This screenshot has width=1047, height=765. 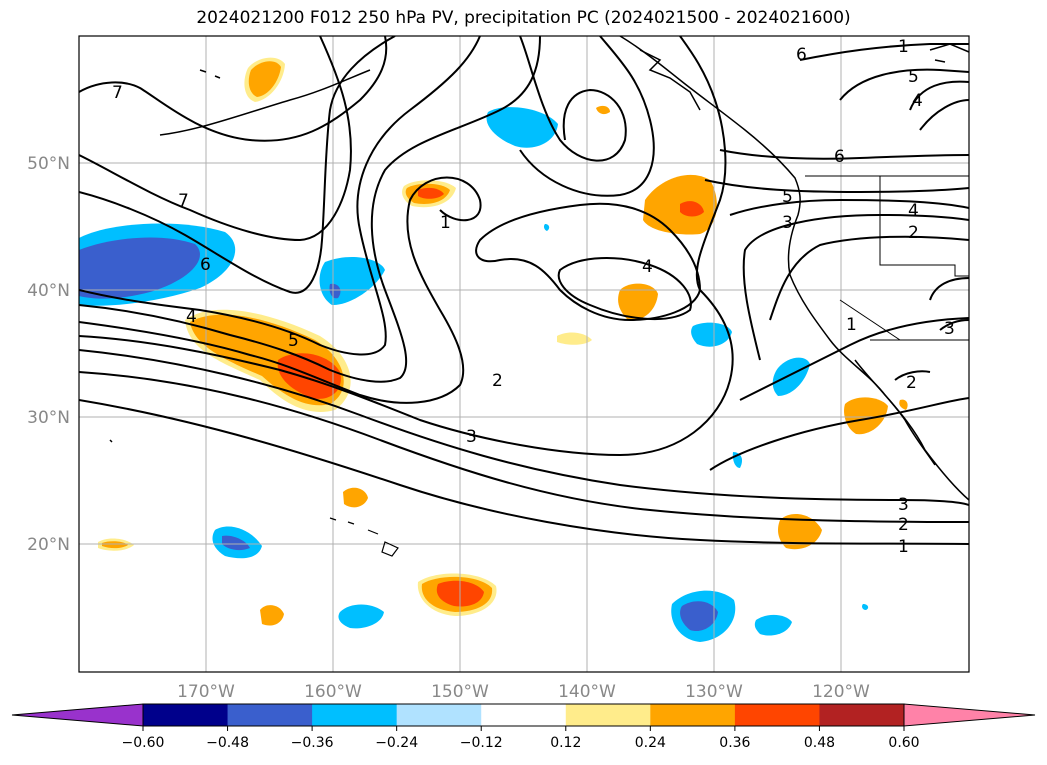 I want to click on colorbar-under-triangle, so click(x=77, y=715).